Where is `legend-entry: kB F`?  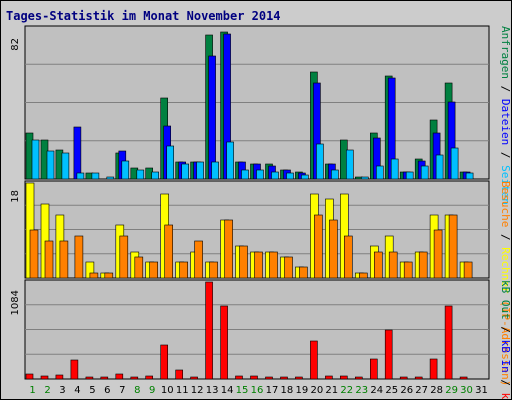
legend-entry: kB F is located at coordinates (505, 396).